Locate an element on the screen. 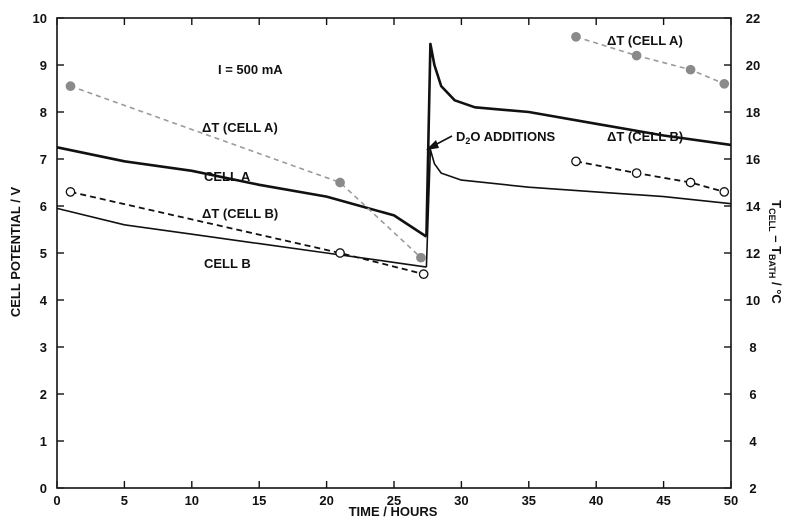 The image size is (787, 523). y-right-tick-label: 2 is located at coordinates (752, 488).